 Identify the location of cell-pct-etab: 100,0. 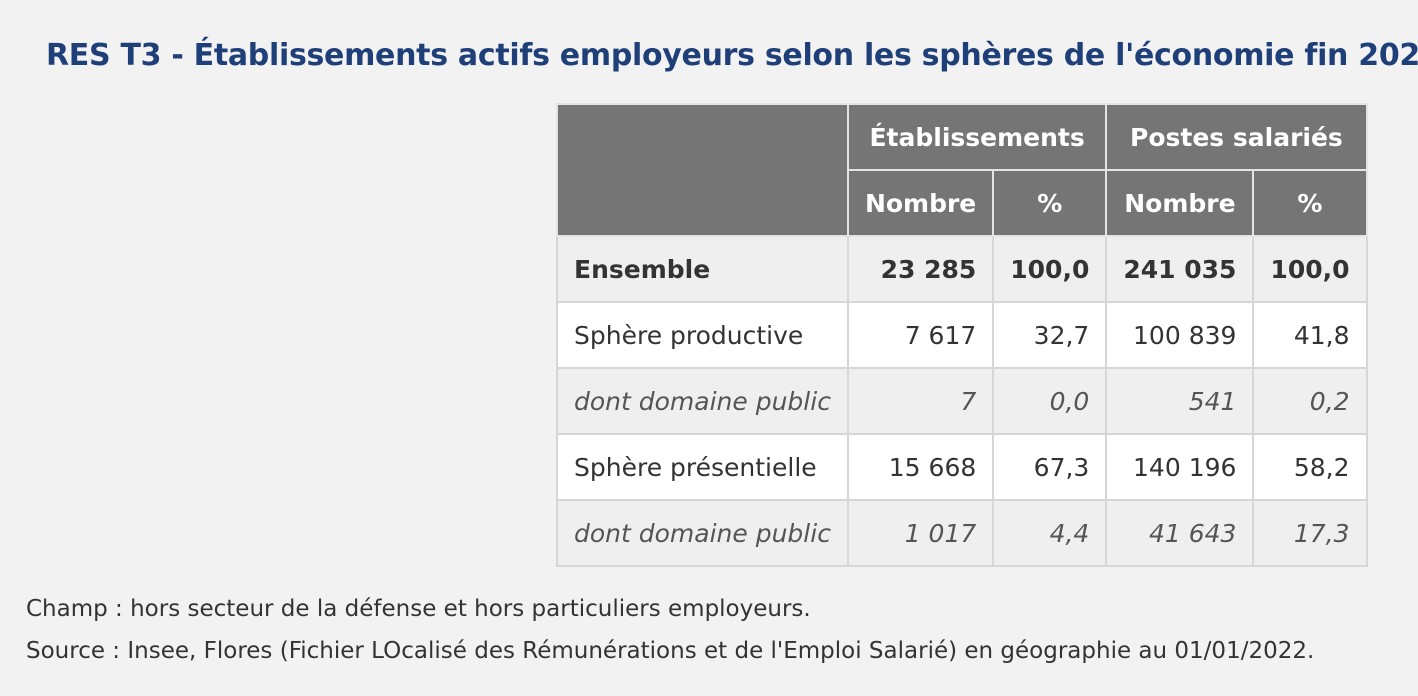
(1050, 269).